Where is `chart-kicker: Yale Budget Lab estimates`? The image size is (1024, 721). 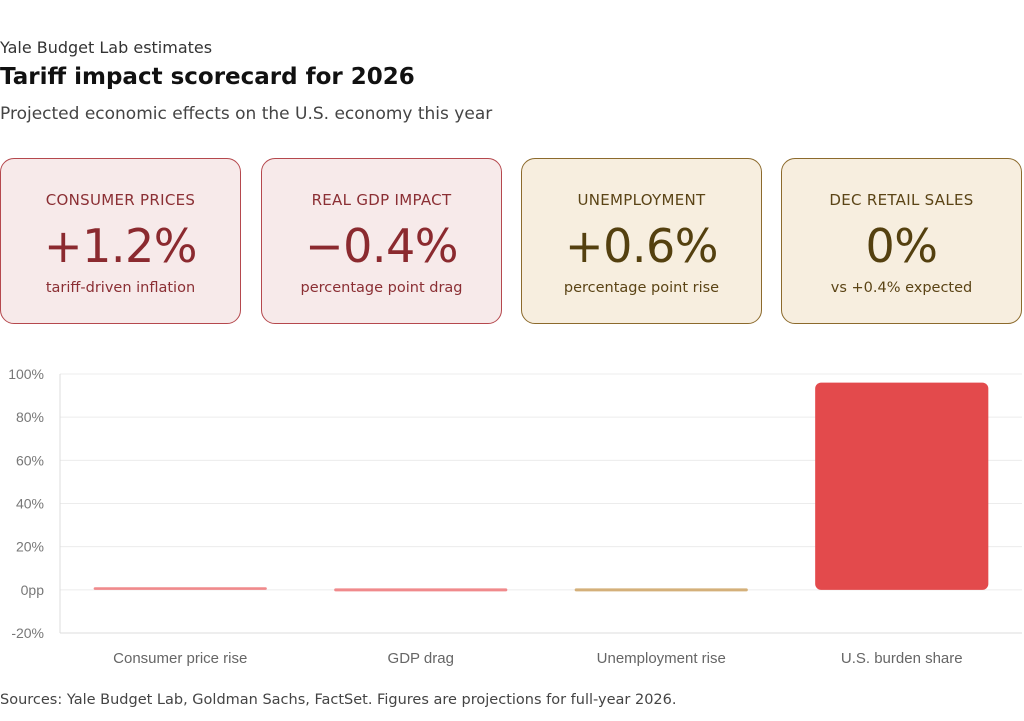
chart-kicker: Yale Budget Lab estimates is located at coordinates (106, 47).